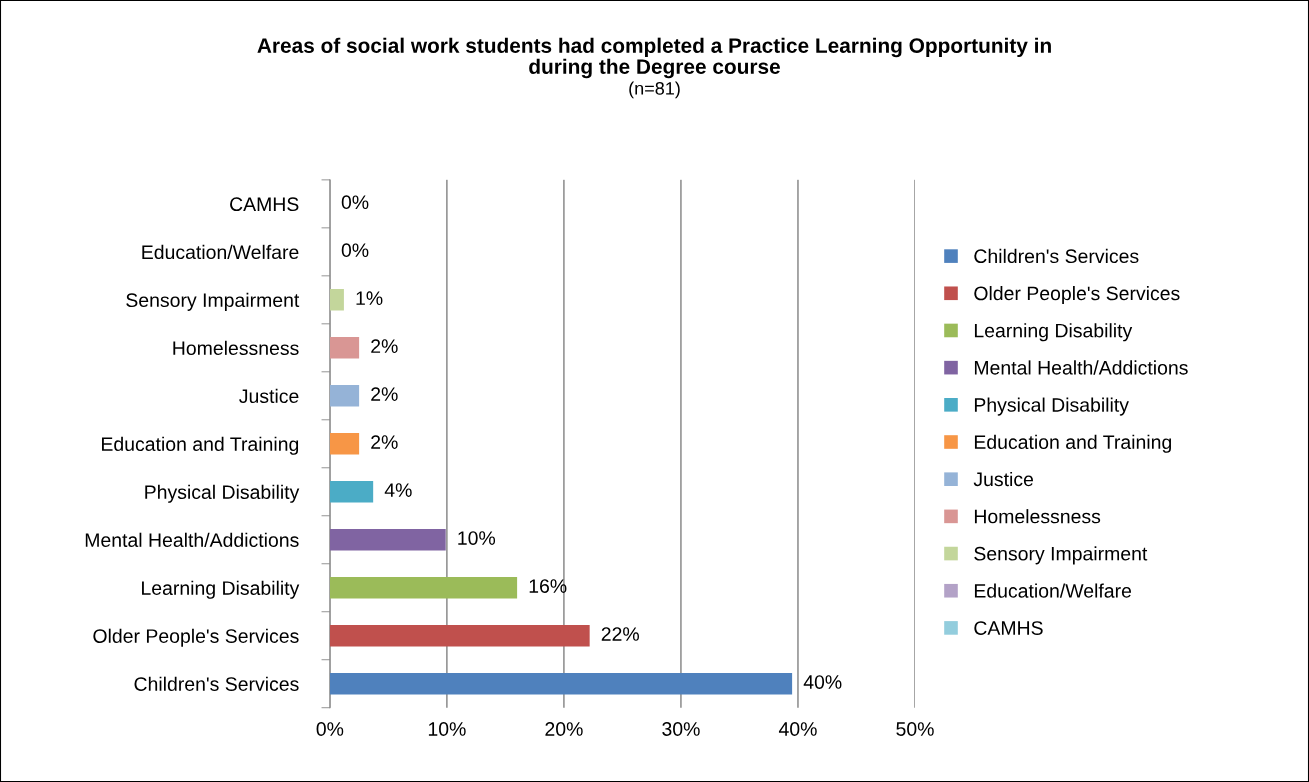 Image resolution: width=1309 pixels, height=782 pixels. I want to click on data-label: 1%, so click(369, 298).